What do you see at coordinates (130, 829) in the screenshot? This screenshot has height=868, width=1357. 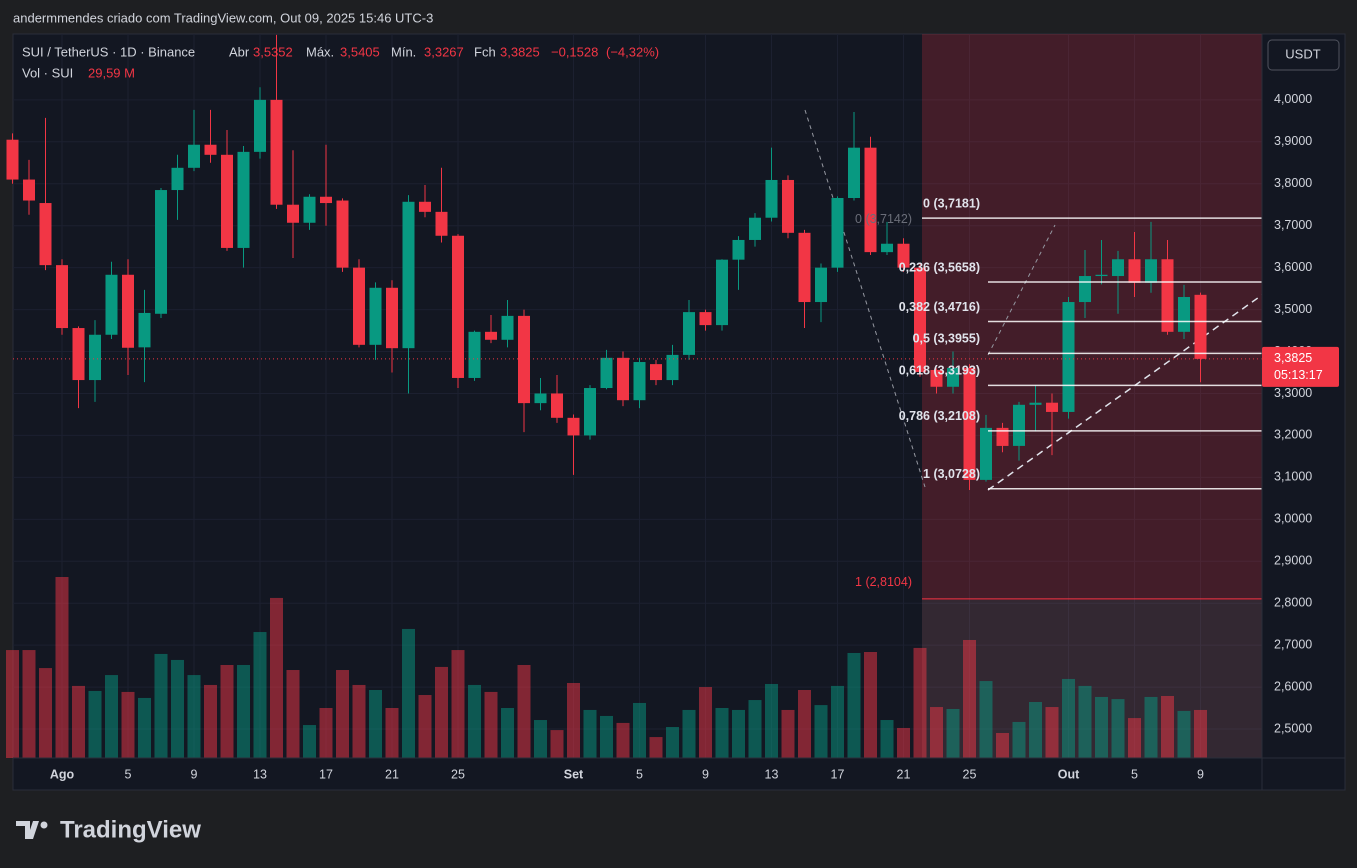 I see `brand: TradingView` at bounding box center [130, 829].